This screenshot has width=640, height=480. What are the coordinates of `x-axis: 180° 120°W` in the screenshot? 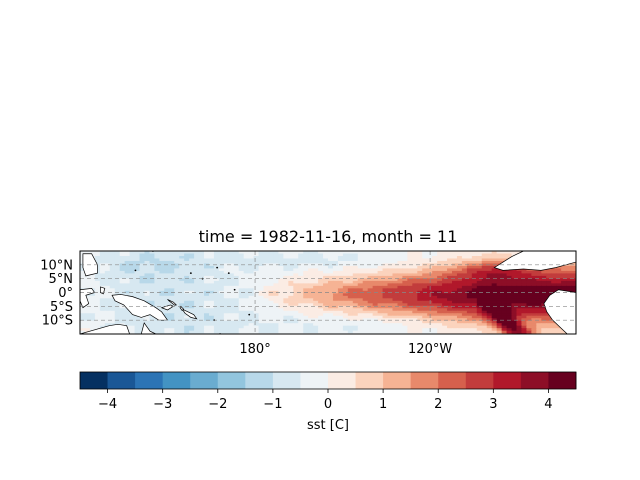 It's located at (345, 349).